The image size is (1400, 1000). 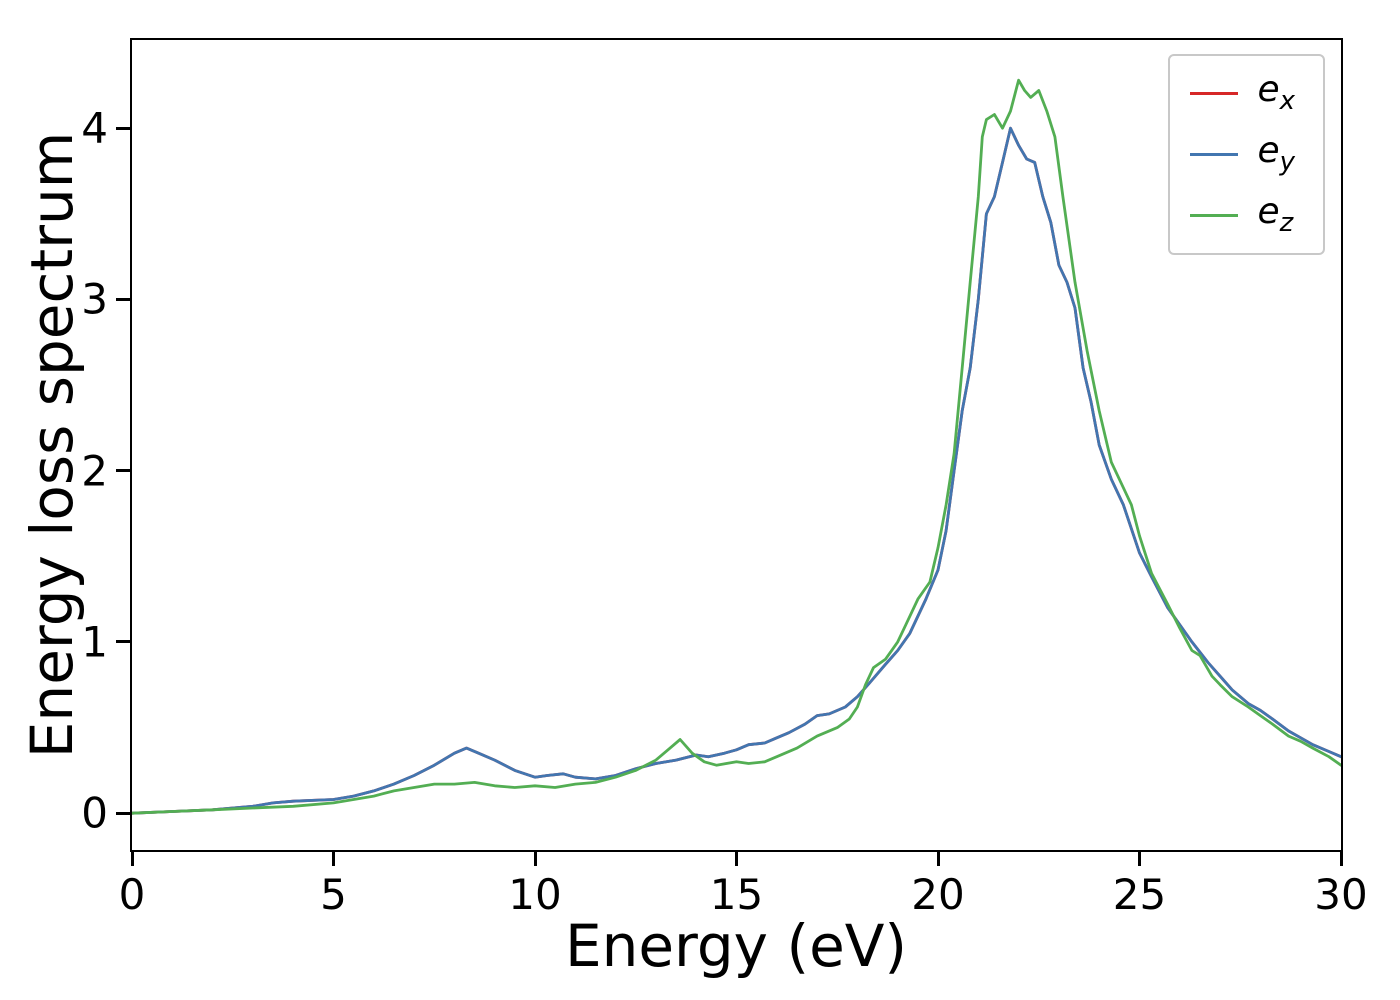 I want to click on y-tick-label: 2, so click(x=94, y=471).